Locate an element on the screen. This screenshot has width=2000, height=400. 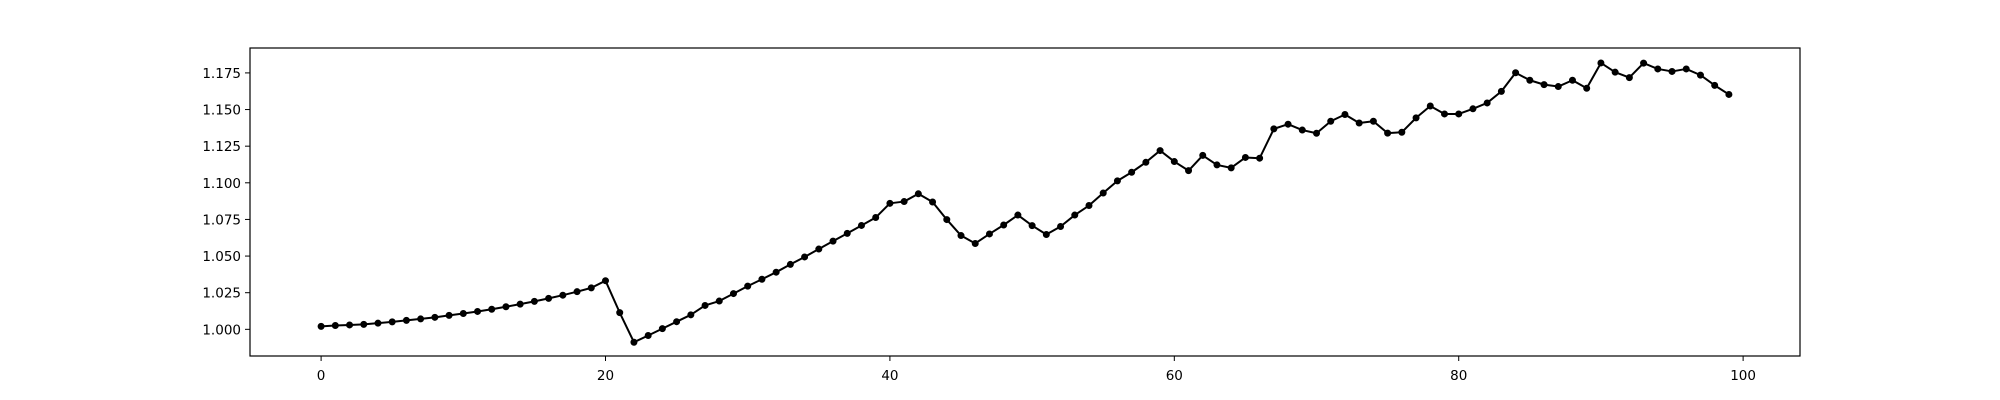
y-tick-label: 1.175 is located at coordinates (221, 74).